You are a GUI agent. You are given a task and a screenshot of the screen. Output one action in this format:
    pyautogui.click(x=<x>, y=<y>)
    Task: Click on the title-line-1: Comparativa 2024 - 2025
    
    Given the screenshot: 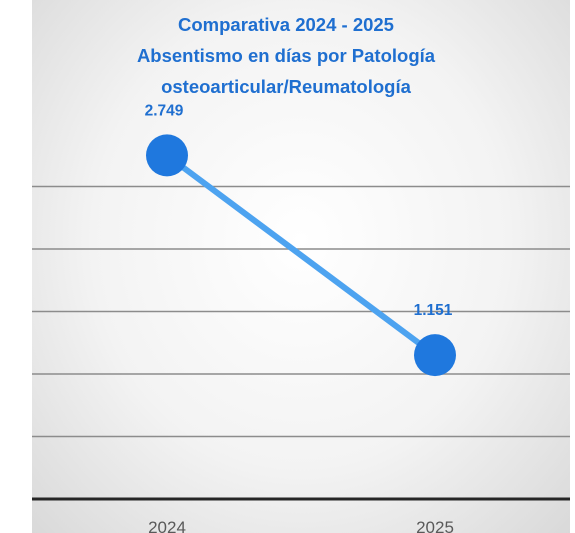 What is the action you would take?
    pyautogui.click(x=286, y=24)
    